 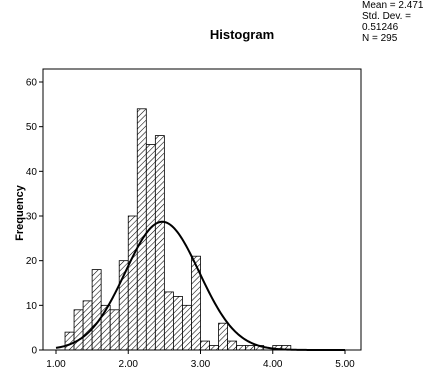 What do you see at coordinates (32, 306) in the screenshot?
I see `y-tick-label: 10` at bounding box center [32, 306].